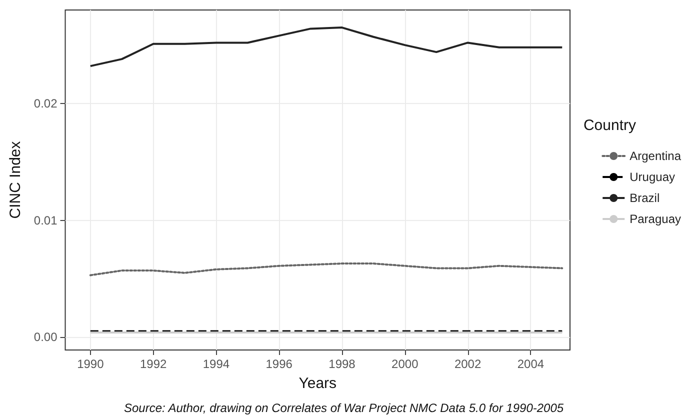 This screenshot has height=416, width=688. I want to click on legend-label: Uruguay, so click(652, 177).